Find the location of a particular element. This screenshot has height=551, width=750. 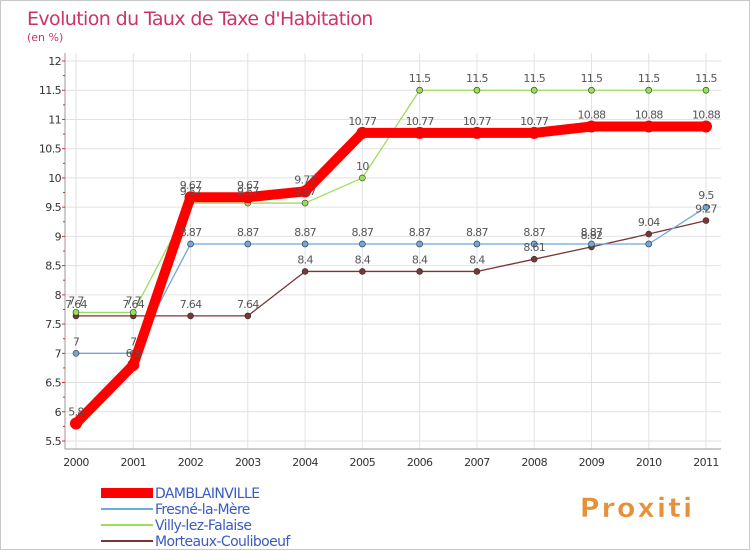

legend-item: Villy-lez-Falaise is located at coordinates (176, 526).